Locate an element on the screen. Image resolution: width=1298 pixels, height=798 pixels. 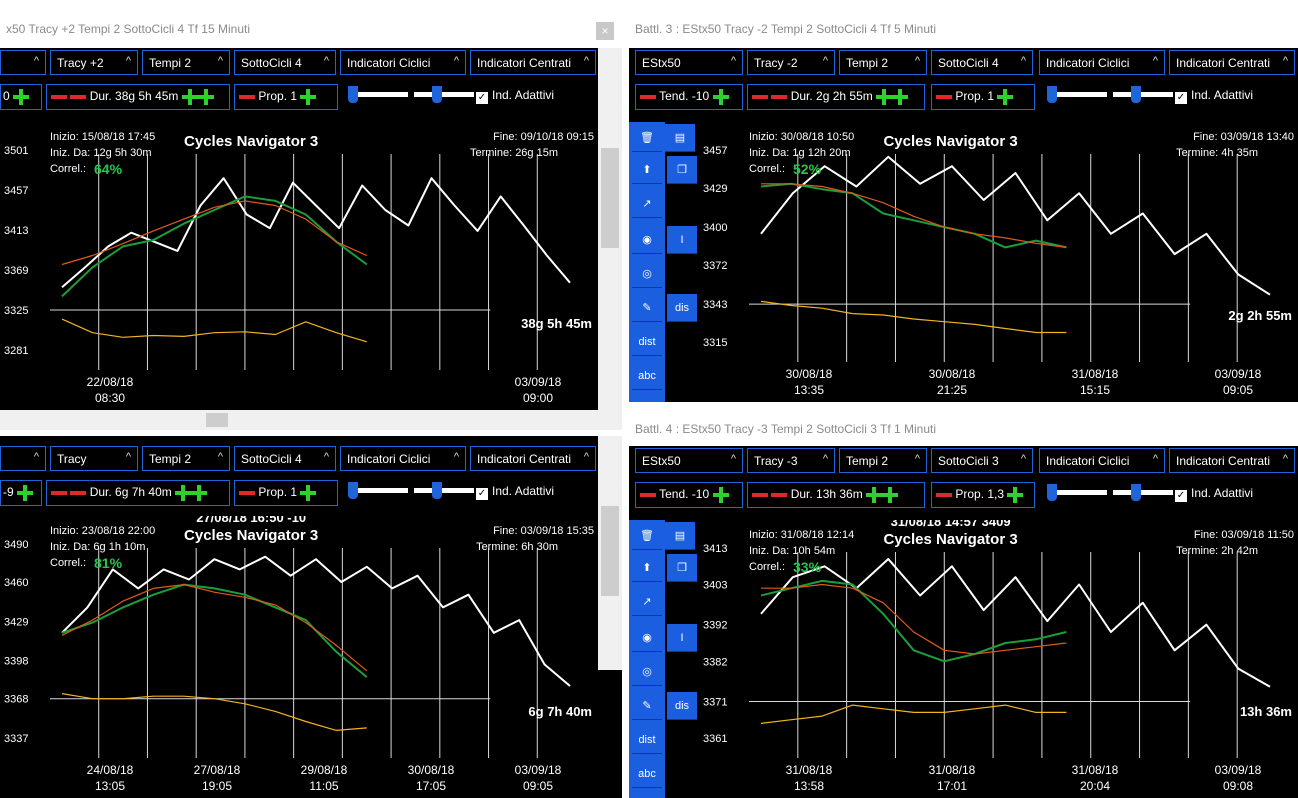
close-button: × is located at coordinates (605, 31).